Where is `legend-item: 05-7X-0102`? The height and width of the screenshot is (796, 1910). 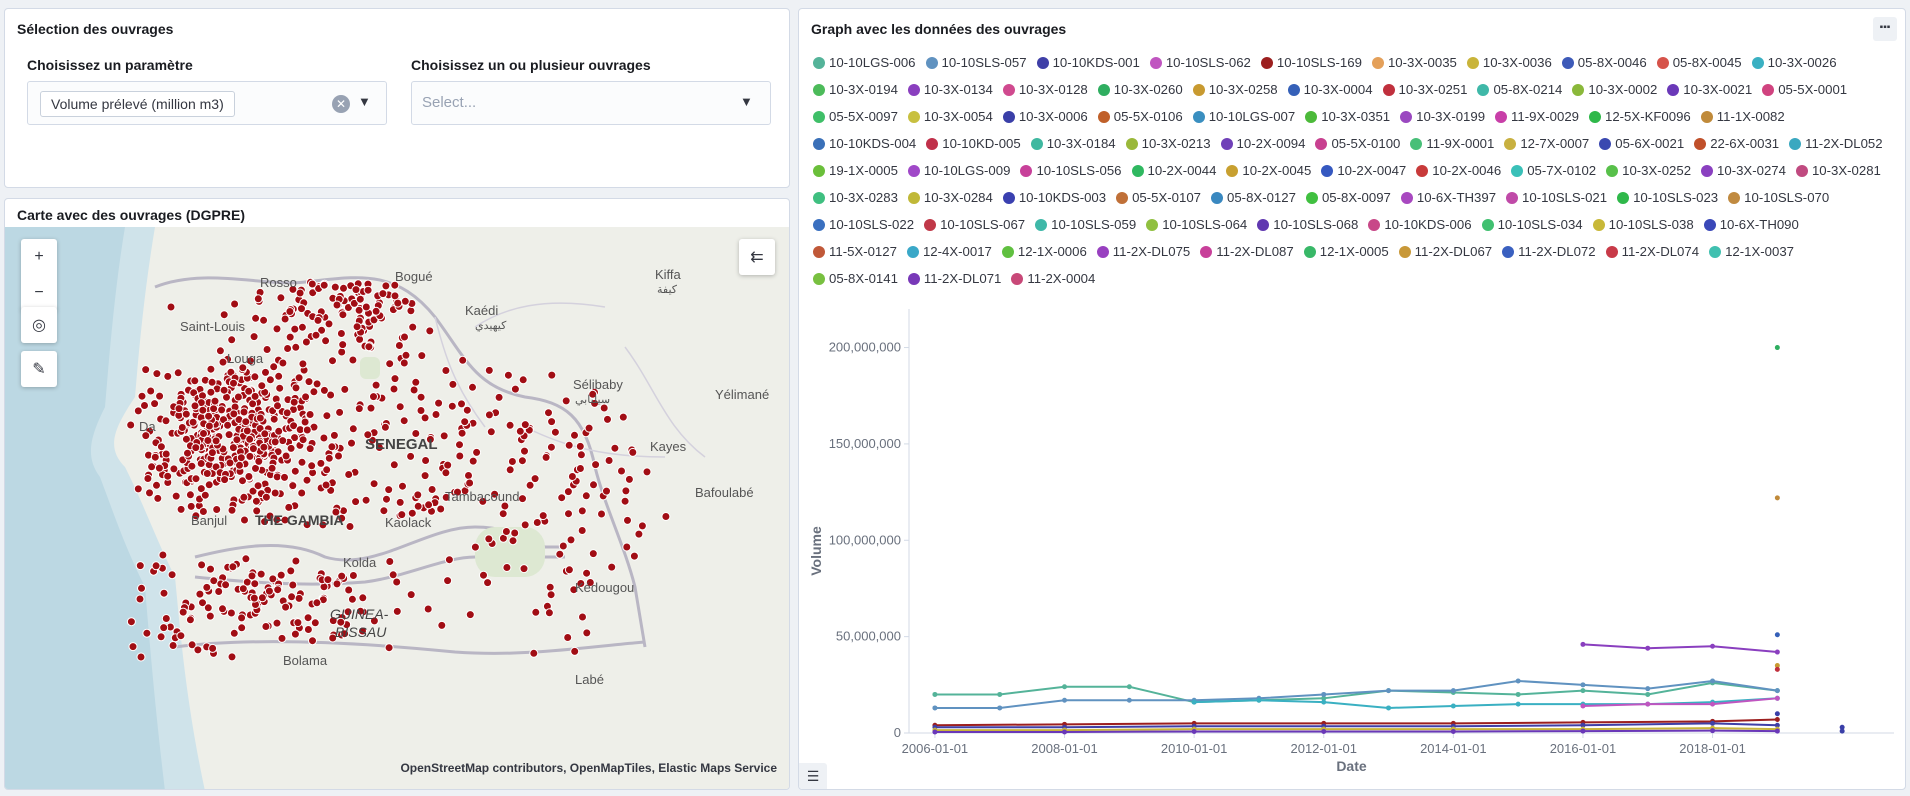
legend-item: 05-7X-0102 is located at coordinates (1553, 170).